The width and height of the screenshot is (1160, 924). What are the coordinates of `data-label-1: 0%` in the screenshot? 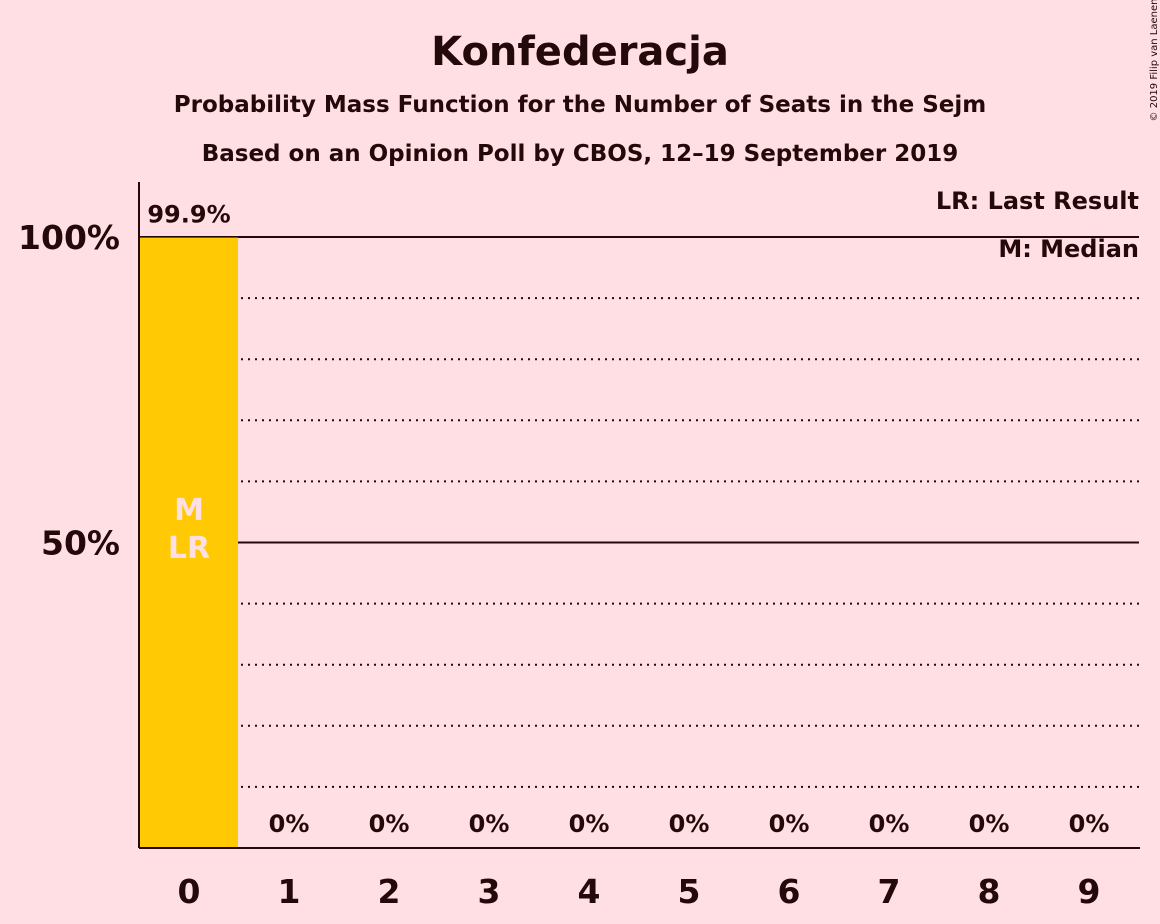 It's located at (289, 824).